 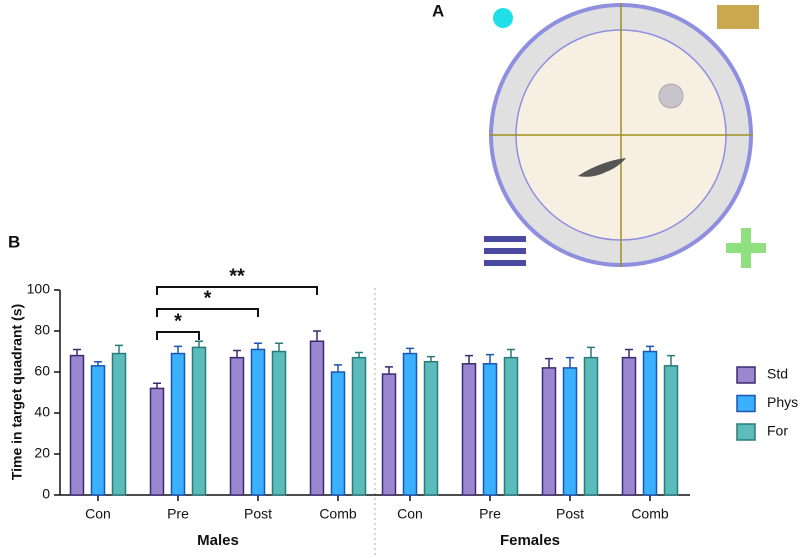 What do you see at coordinates (503, 18) in the screenshot?
I see `cue-circle` at bounding box center [503, 18].